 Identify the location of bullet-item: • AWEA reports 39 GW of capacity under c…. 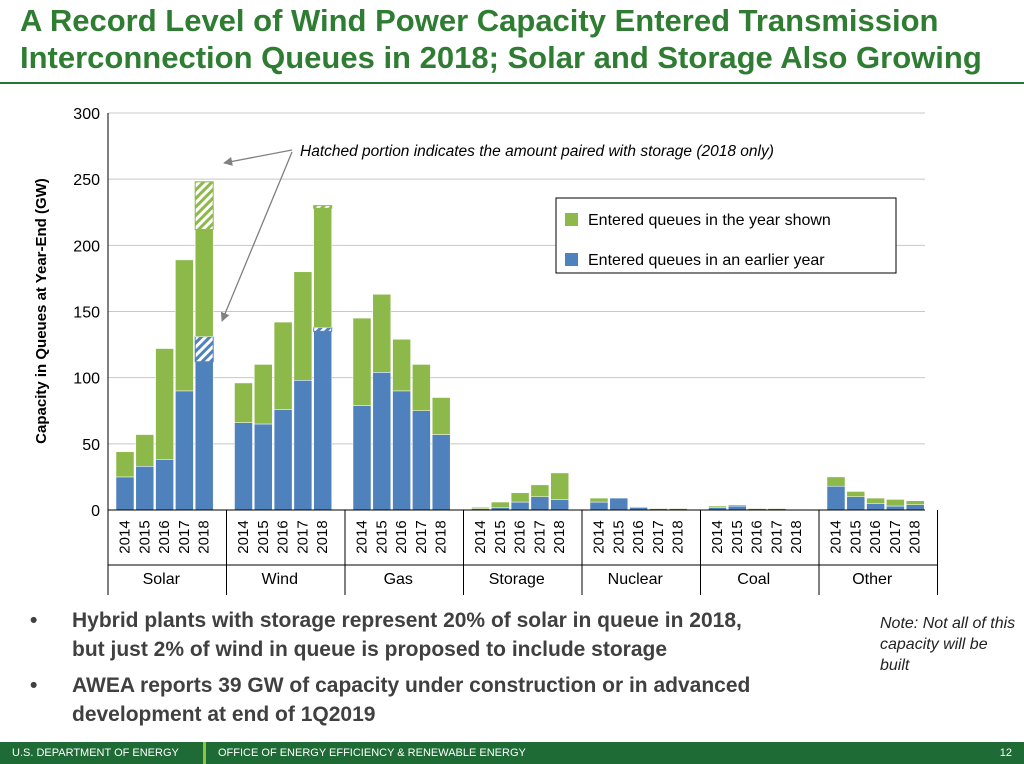
(445, 700).